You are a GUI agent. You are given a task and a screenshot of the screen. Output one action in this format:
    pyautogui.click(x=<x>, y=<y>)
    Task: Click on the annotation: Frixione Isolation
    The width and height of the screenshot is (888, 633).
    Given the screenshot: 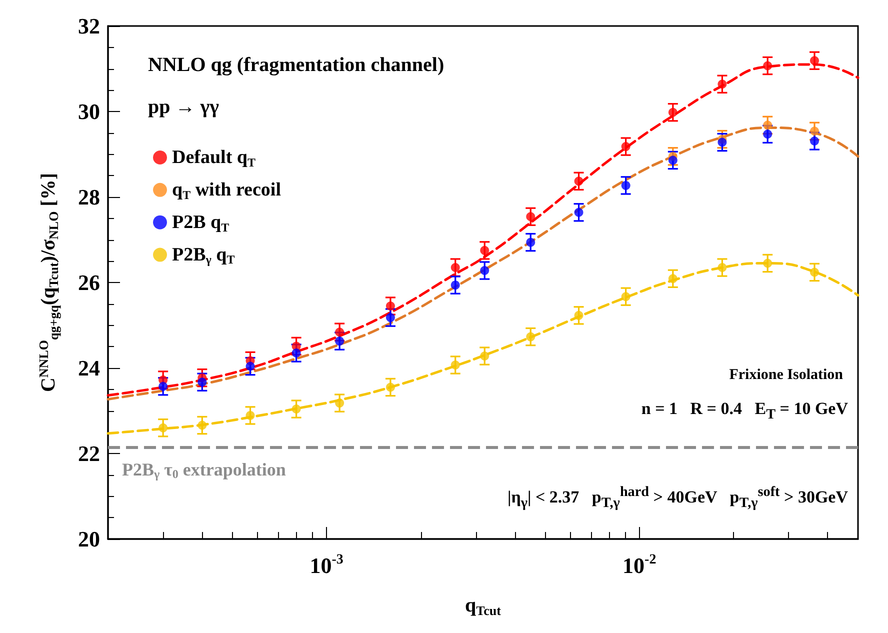 What is the action you would take?
    pyautogui.click(x=786, y=375)
    